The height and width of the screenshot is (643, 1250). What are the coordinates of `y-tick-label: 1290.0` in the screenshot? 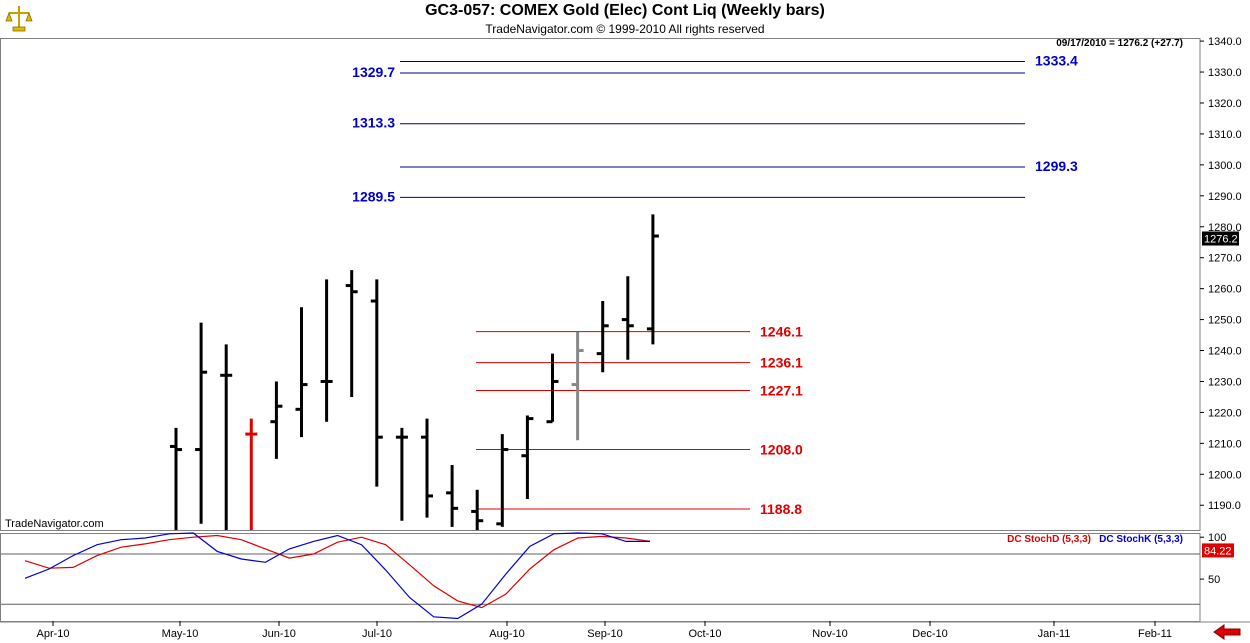 It's located at (1225, 197).